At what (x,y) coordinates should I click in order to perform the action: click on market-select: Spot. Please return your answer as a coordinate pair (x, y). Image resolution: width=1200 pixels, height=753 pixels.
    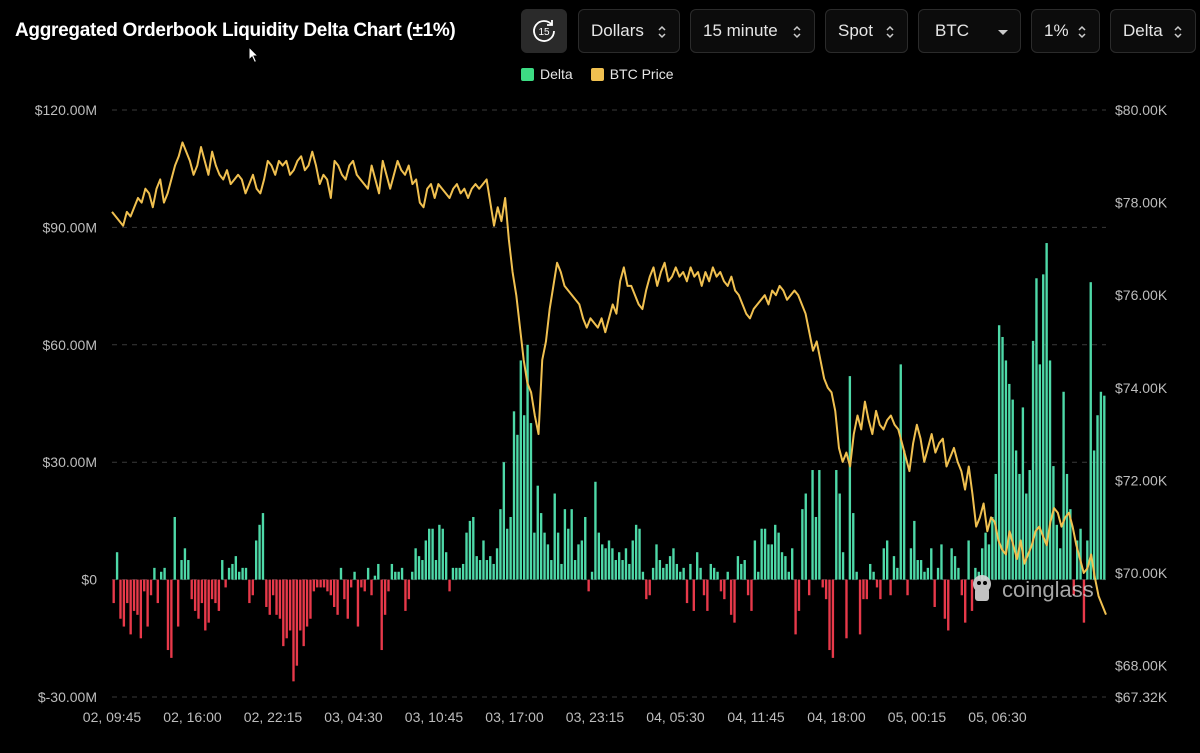
    Looking at the image, I should click on (866, 31).